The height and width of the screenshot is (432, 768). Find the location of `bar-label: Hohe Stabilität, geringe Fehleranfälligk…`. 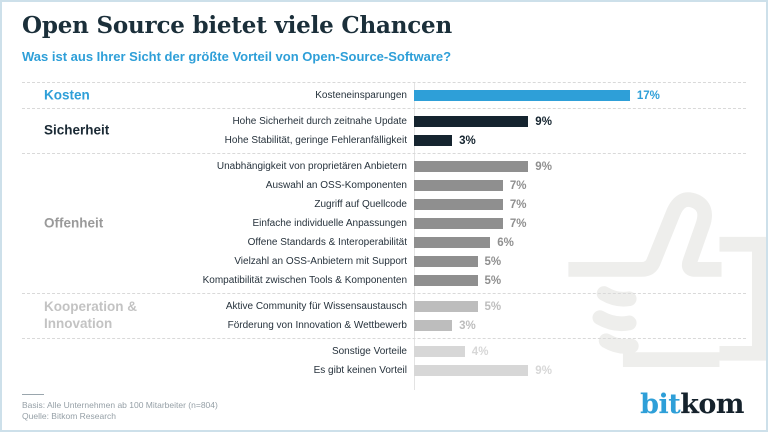

bar-label: Hohe Stabilität, geringe Fehleranfälligk… is located at coordinates (315, 140).